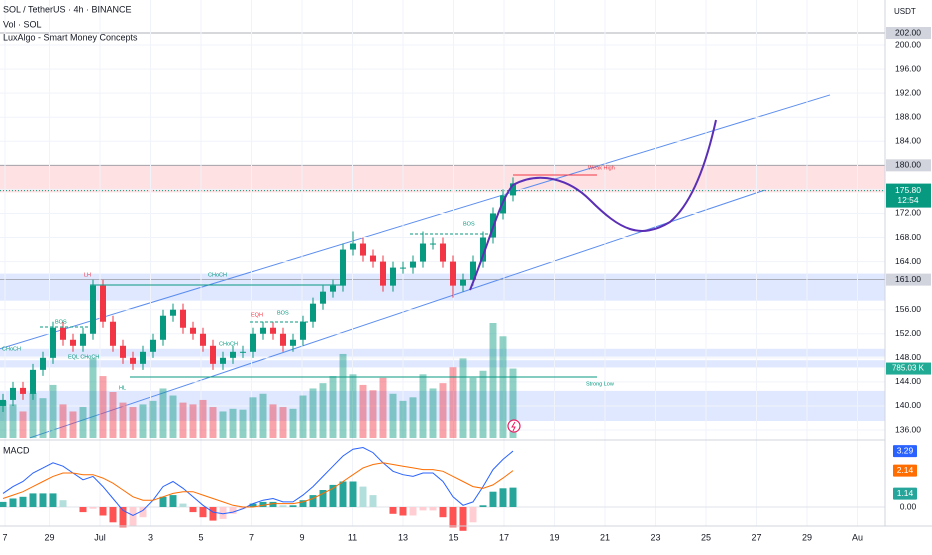 The height and width of the screenshot is (555, 932). What do you see at coordinates (908, 237) in the screenshot?
I see `y-tick-label: 168.00` at bounding box center [908, 237].